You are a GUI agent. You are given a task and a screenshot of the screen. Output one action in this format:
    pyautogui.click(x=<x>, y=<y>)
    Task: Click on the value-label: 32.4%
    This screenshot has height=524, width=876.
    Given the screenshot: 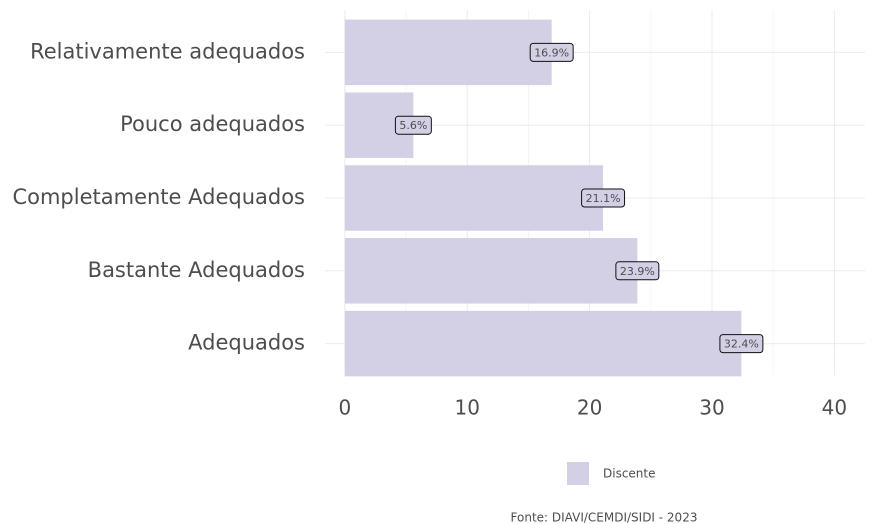 What is the action you would take?
    pyautogui.click(x=741, y=344)
    